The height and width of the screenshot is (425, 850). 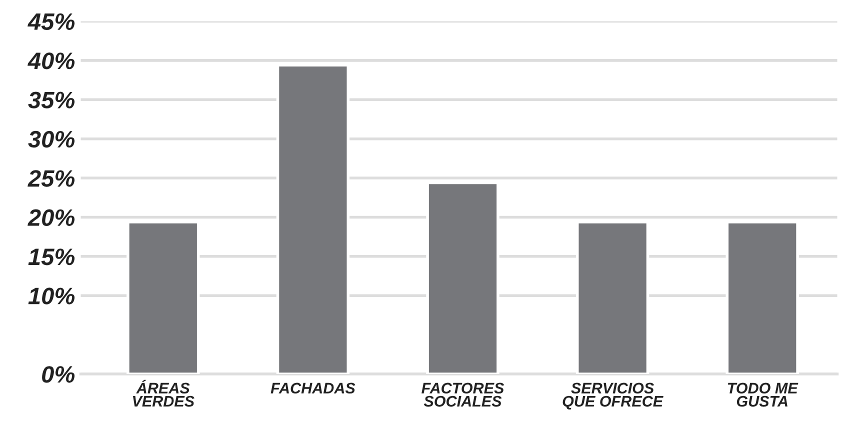 What do you see at coordinates (313, 388) in the screenshot?
I see `x-tick-label: FACHADAS` at bounding box center [313, 388].